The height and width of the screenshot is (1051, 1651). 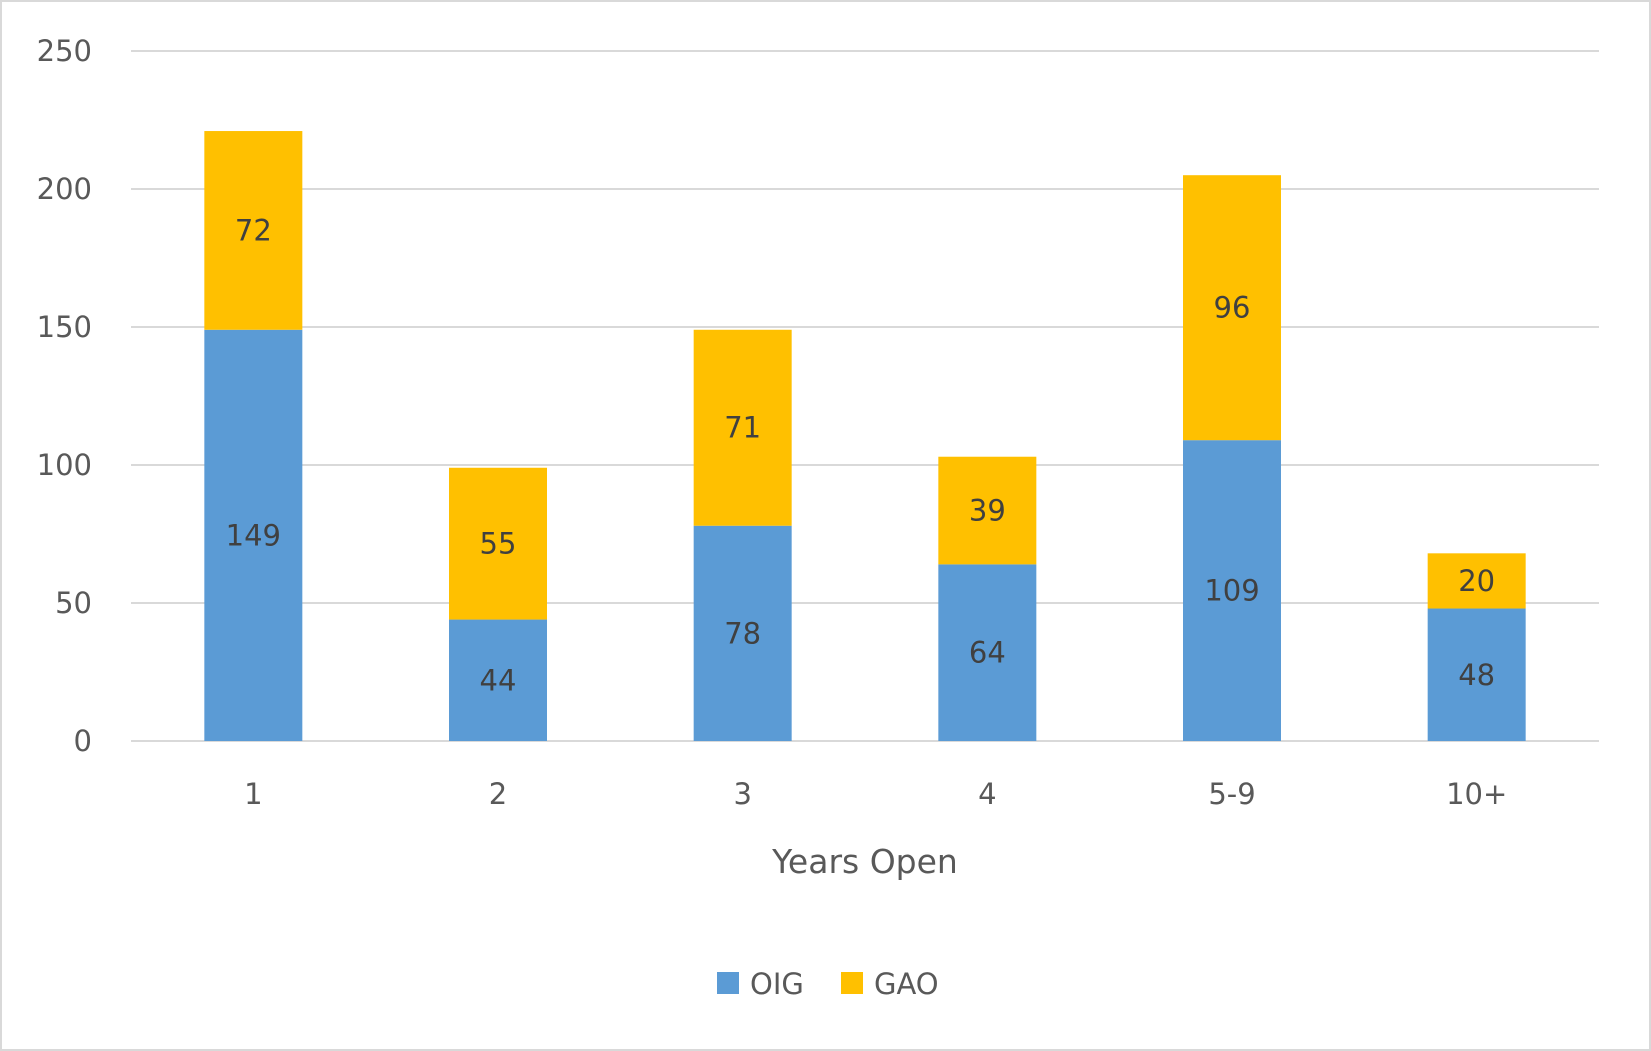 I want to click on legend-swatch-oig, so click(x=728, y=983).